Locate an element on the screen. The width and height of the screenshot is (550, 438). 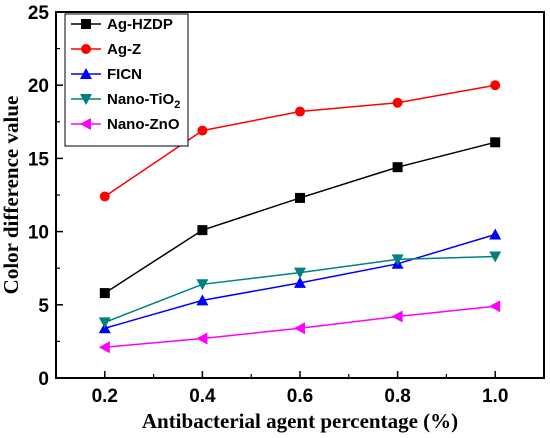
x-tick-label: 1.0 is located at coordinates (495, 396).